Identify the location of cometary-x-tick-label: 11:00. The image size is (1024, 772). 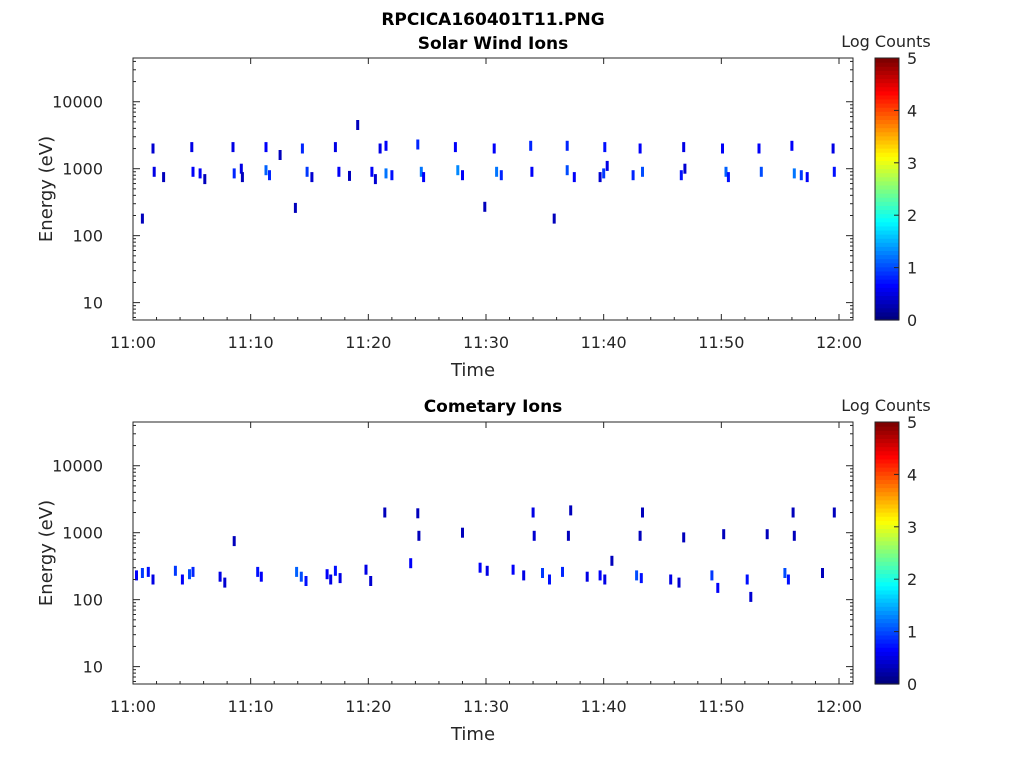
(133, 706).